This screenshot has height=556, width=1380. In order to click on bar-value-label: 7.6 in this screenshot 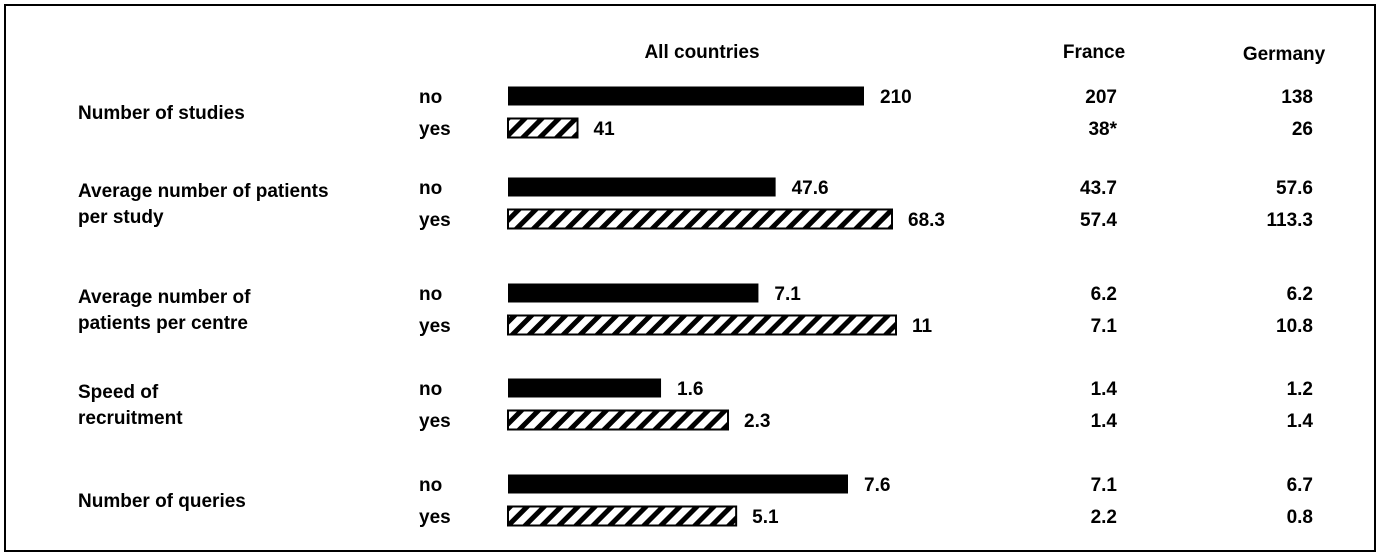, I will do `click(877, 485)`.